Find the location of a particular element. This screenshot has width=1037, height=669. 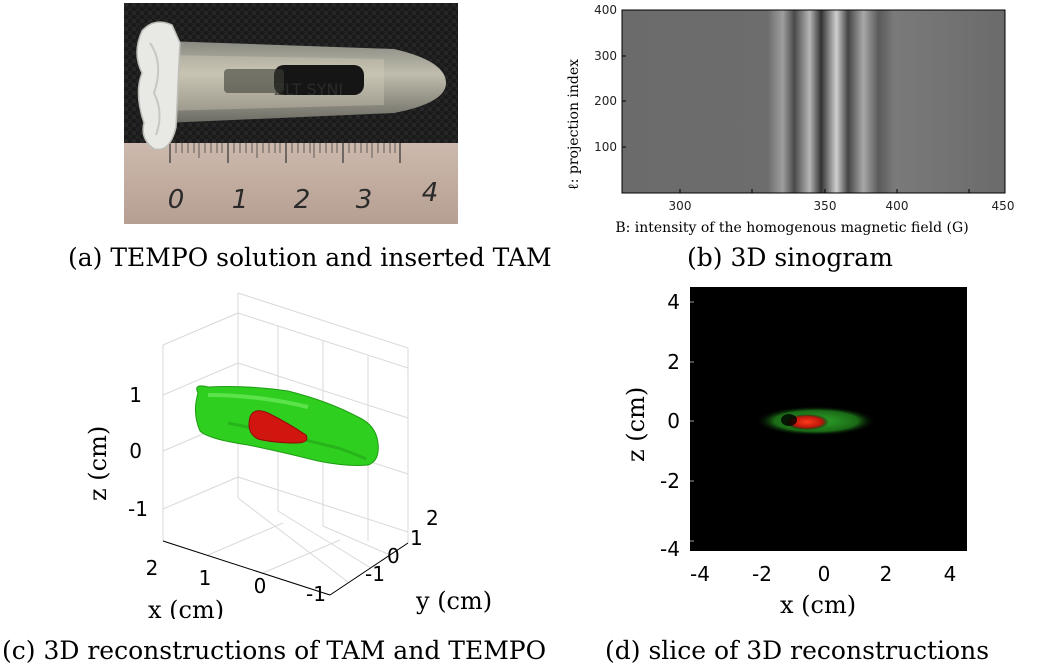

recon-ztick-m1: -1 is located at coordinates (138, 509).